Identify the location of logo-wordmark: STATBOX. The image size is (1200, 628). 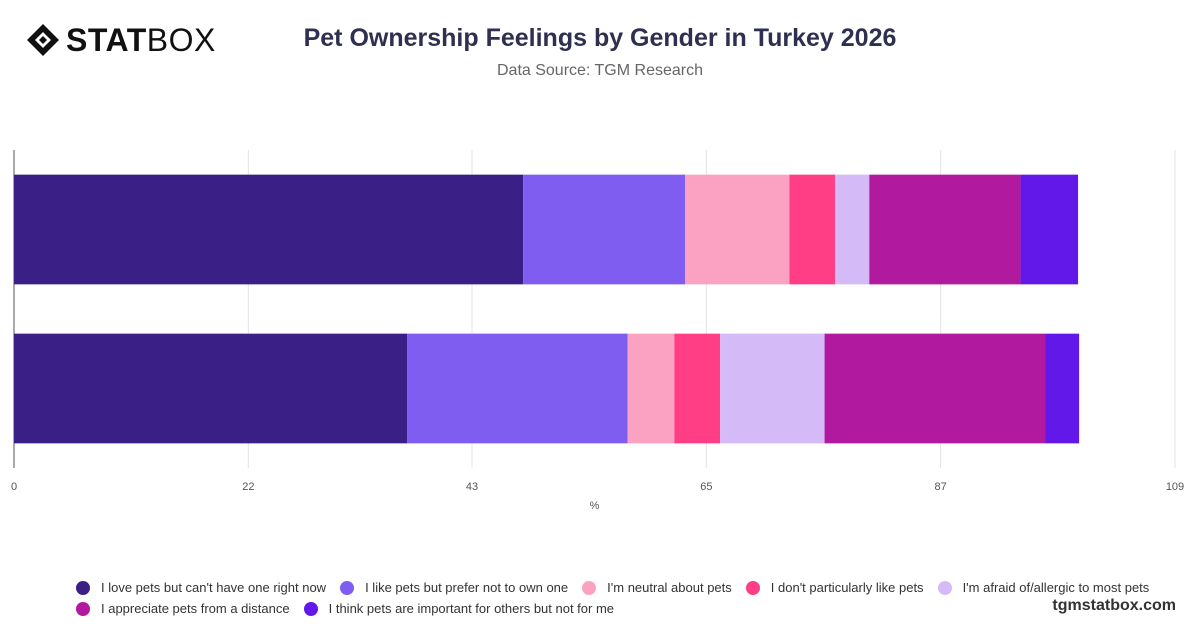
(141, 40).